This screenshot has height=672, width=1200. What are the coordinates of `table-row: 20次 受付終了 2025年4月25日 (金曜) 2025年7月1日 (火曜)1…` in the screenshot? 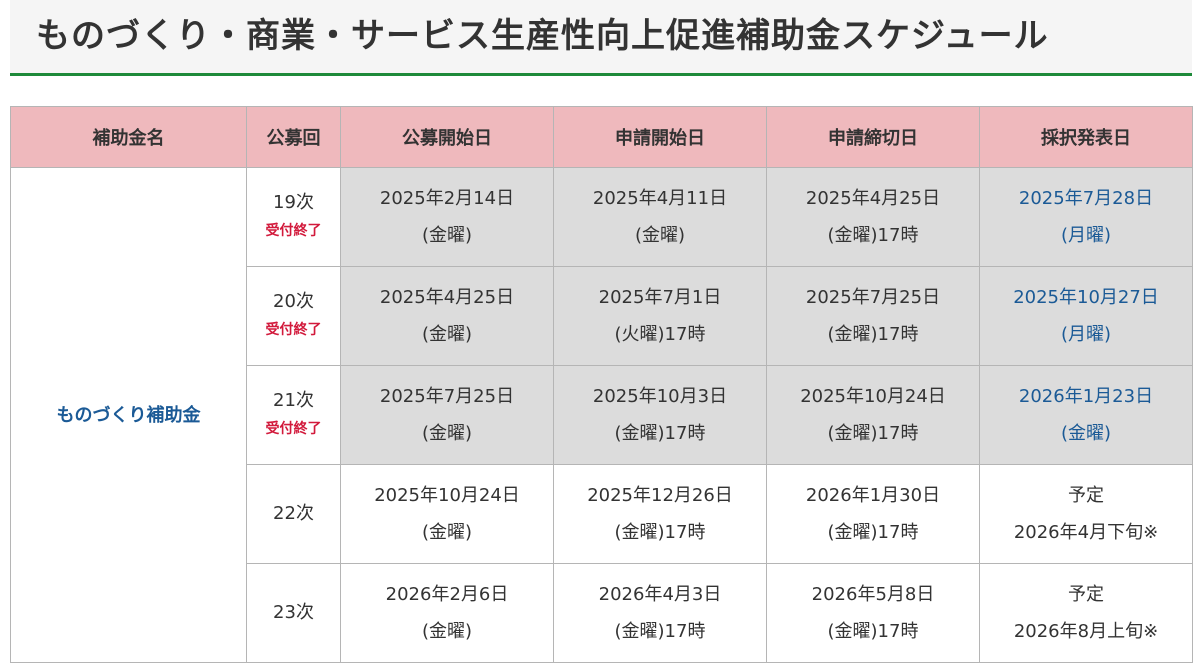 It's located at (602, 316).